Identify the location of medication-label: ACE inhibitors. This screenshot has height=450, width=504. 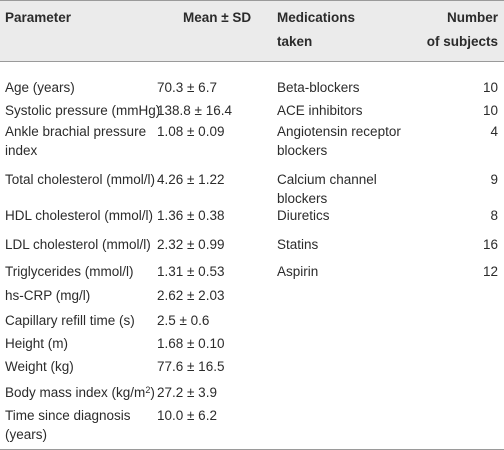
(320, 110).